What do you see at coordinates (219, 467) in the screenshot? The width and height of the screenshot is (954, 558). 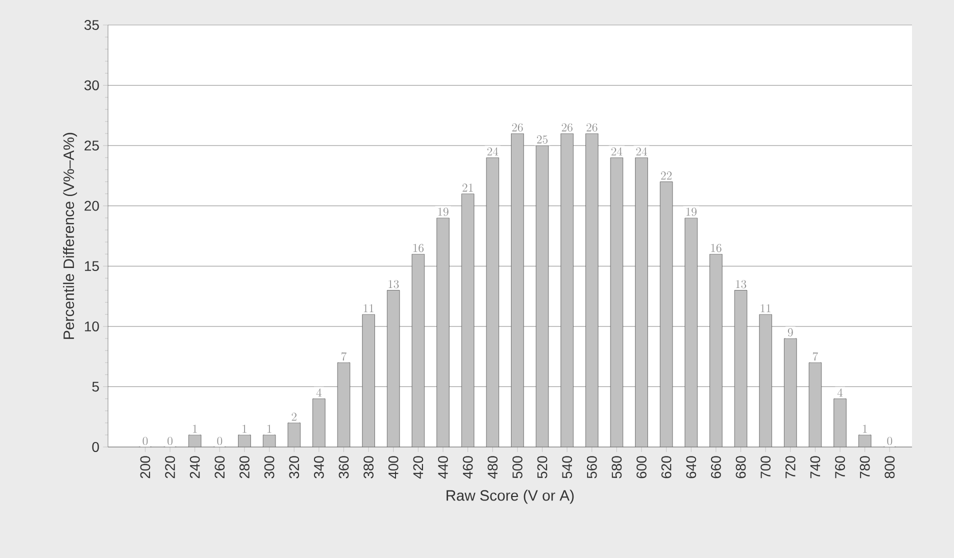 I see `x-tick-label: 260` at bounding box center [219, 467].